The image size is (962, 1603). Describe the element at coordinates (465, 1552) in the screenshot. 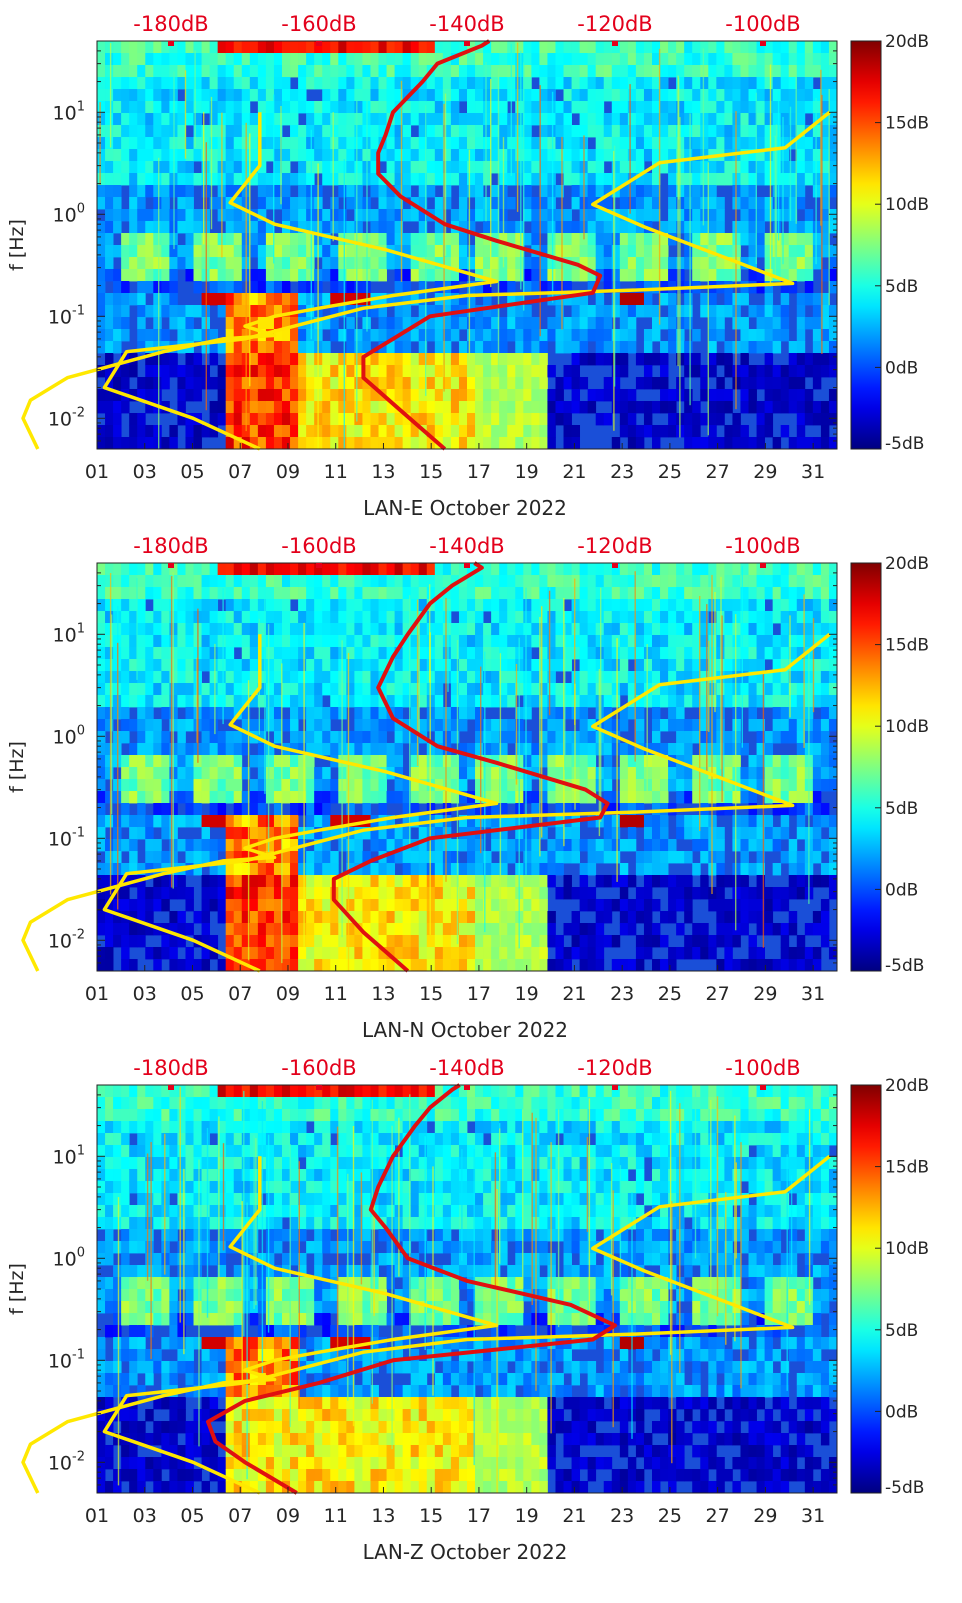

I see `x-axis-label: LAN-Z October 2022` at that location.